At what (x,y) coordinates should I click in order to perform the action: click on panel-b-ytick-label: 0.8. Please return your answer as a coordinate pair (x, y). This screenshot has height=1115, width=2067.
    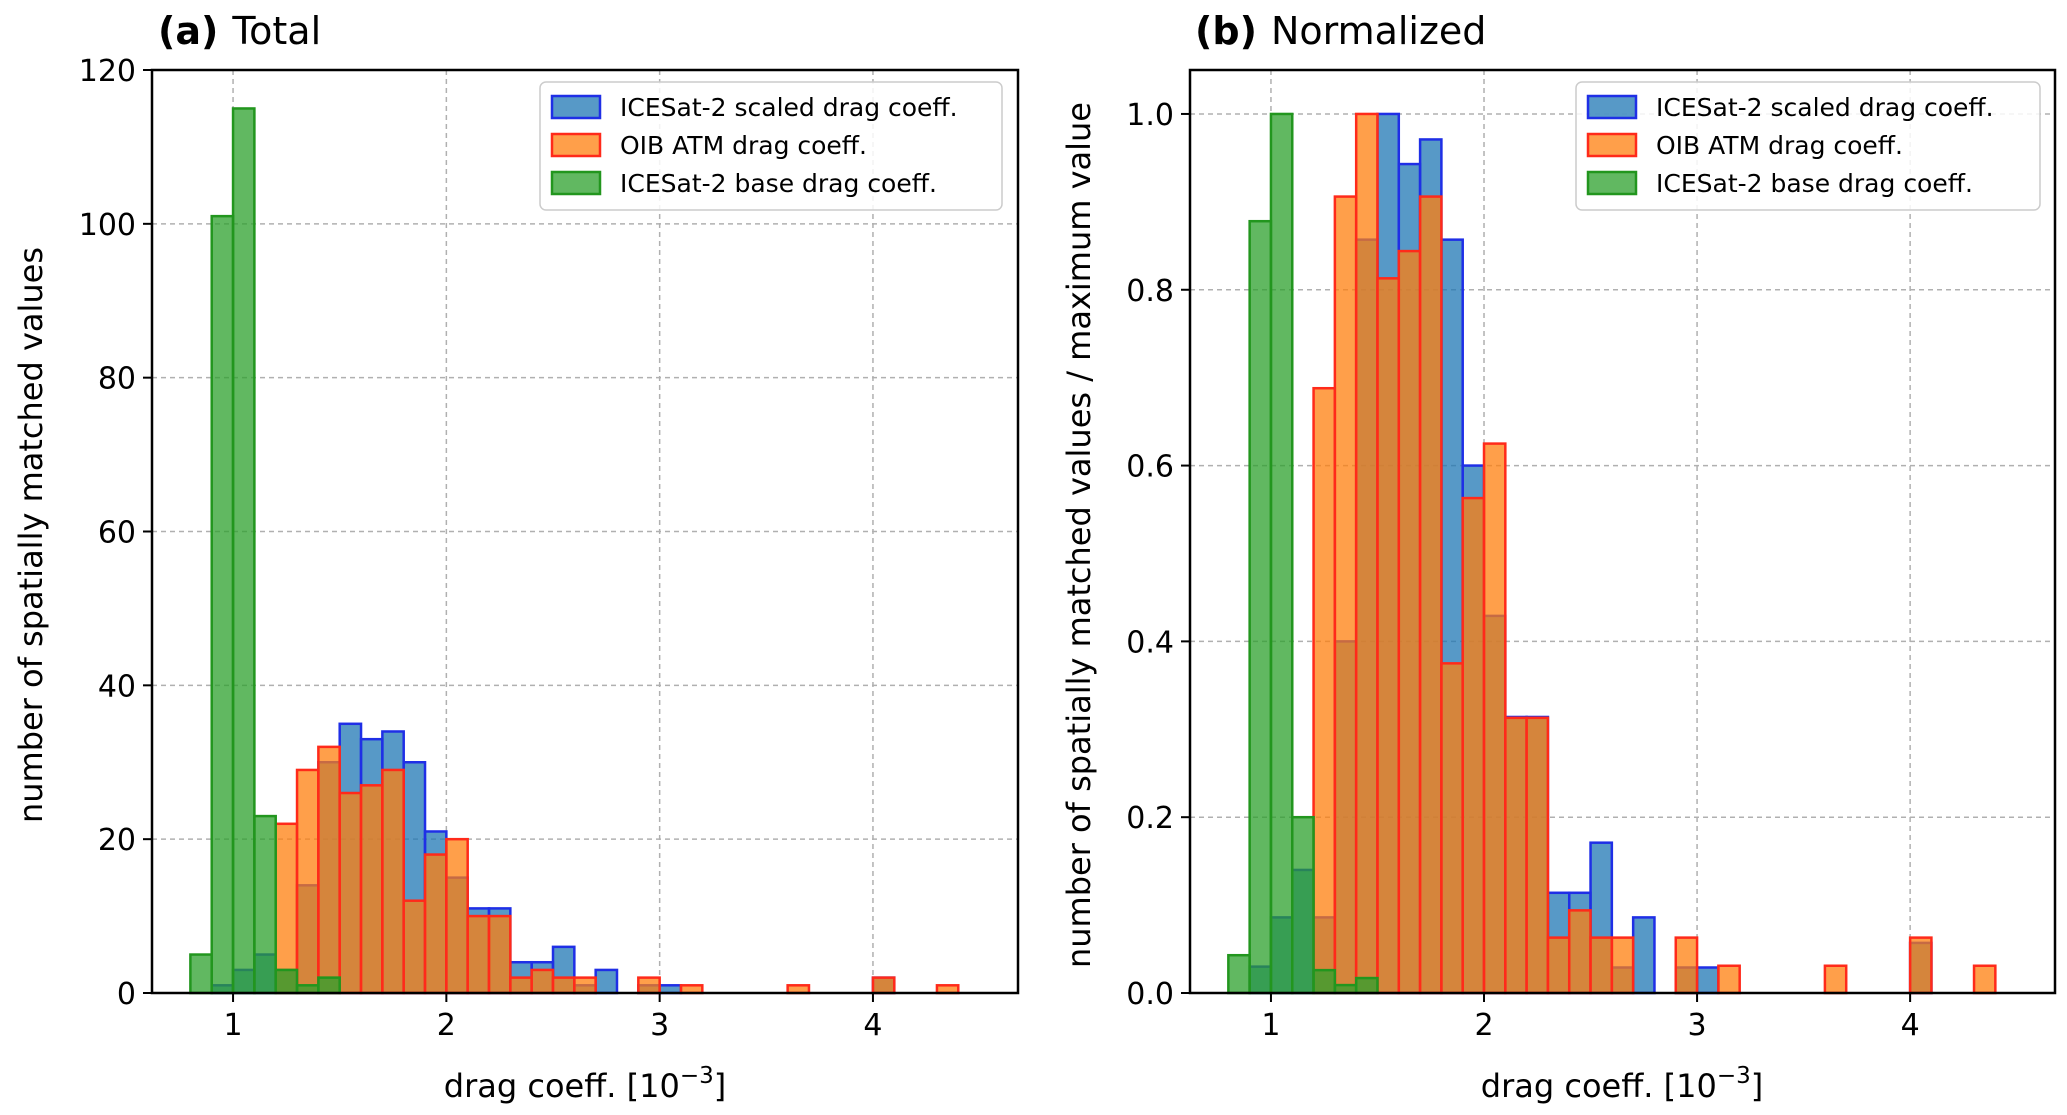
    Looking at the image, I should click on (1150, 291).